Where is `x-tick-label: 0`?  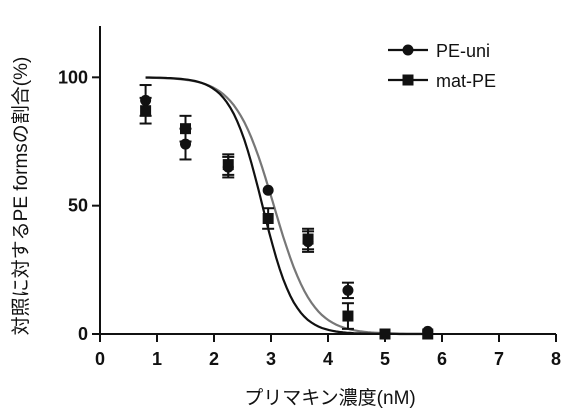
x-tick-label: 0 is located at coordinates (100, 359).